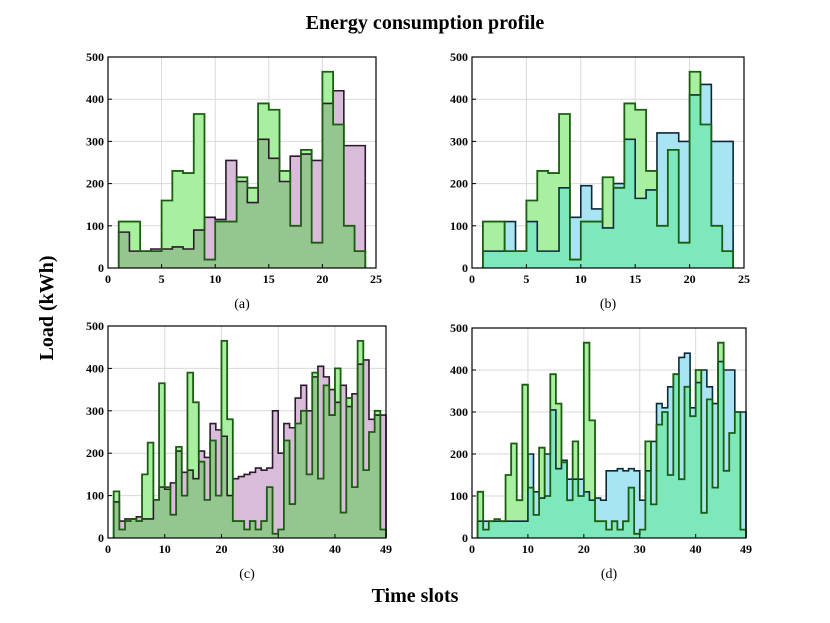 The image size is (830, 623). I want to click on y-axis-label: Load (kWh), so click(47, 307).